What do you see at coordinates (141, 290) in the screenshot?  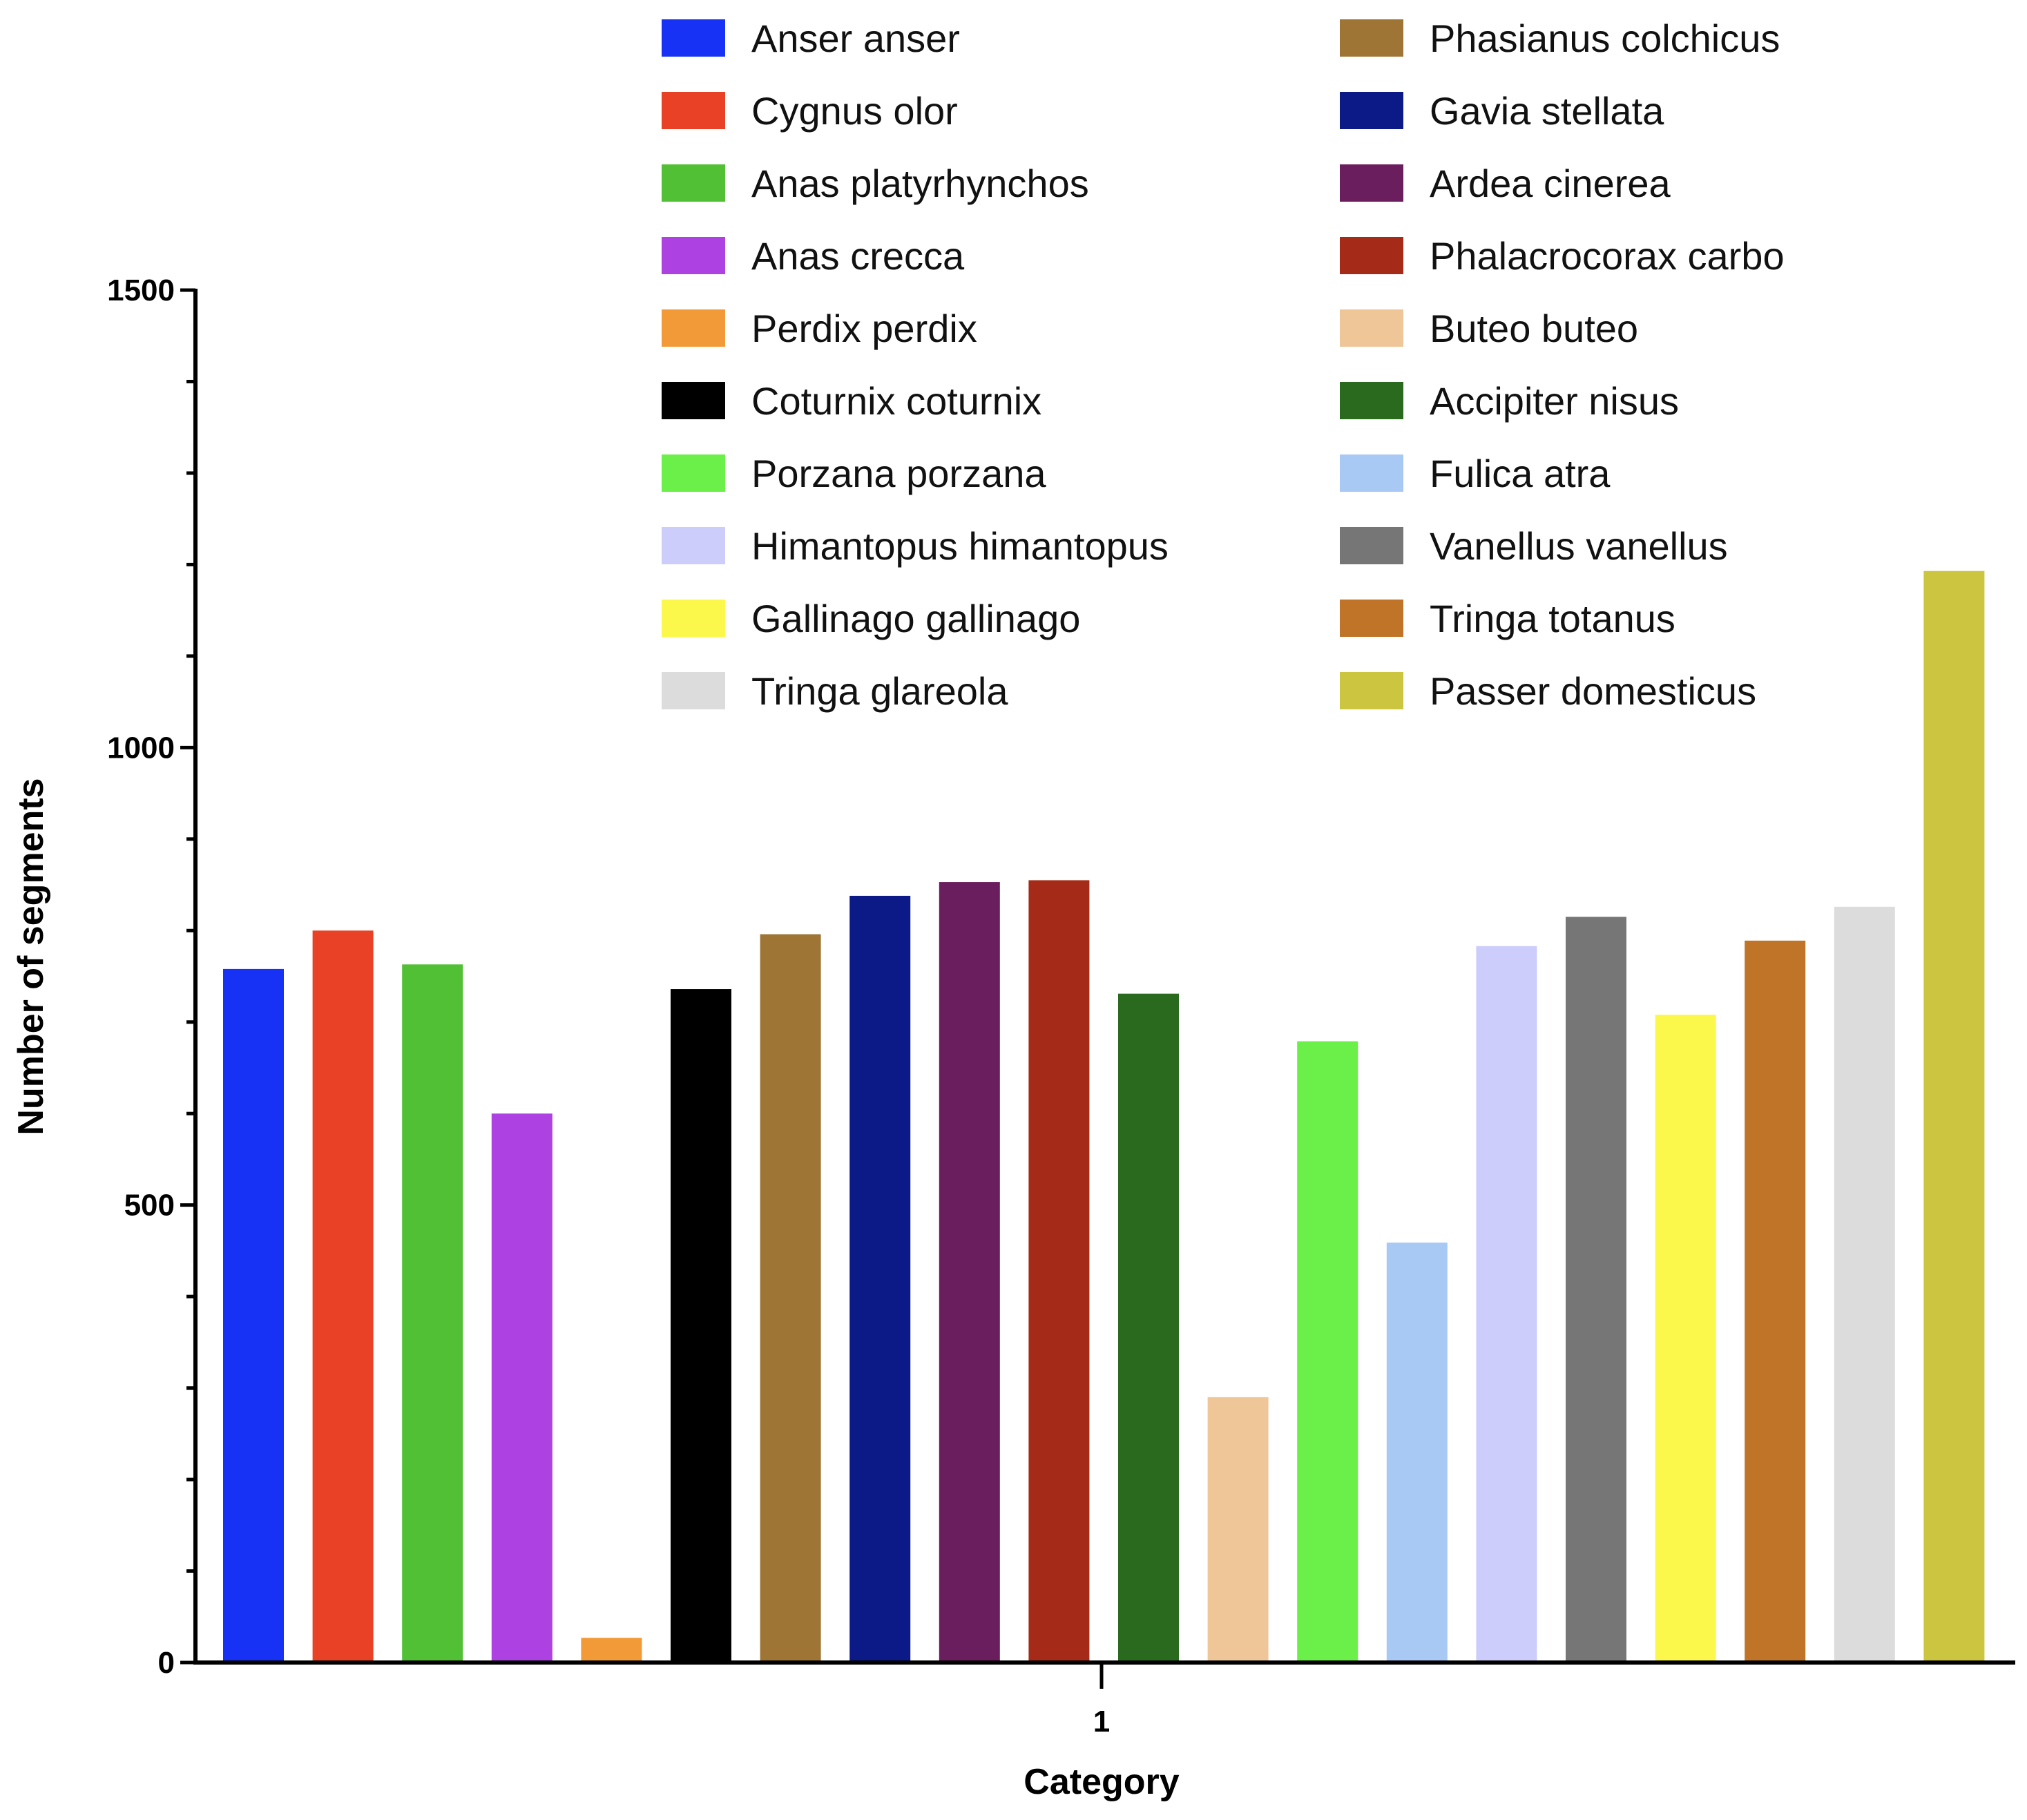 I see `y-tick-label: 1500` at bounding box center [141, 290].